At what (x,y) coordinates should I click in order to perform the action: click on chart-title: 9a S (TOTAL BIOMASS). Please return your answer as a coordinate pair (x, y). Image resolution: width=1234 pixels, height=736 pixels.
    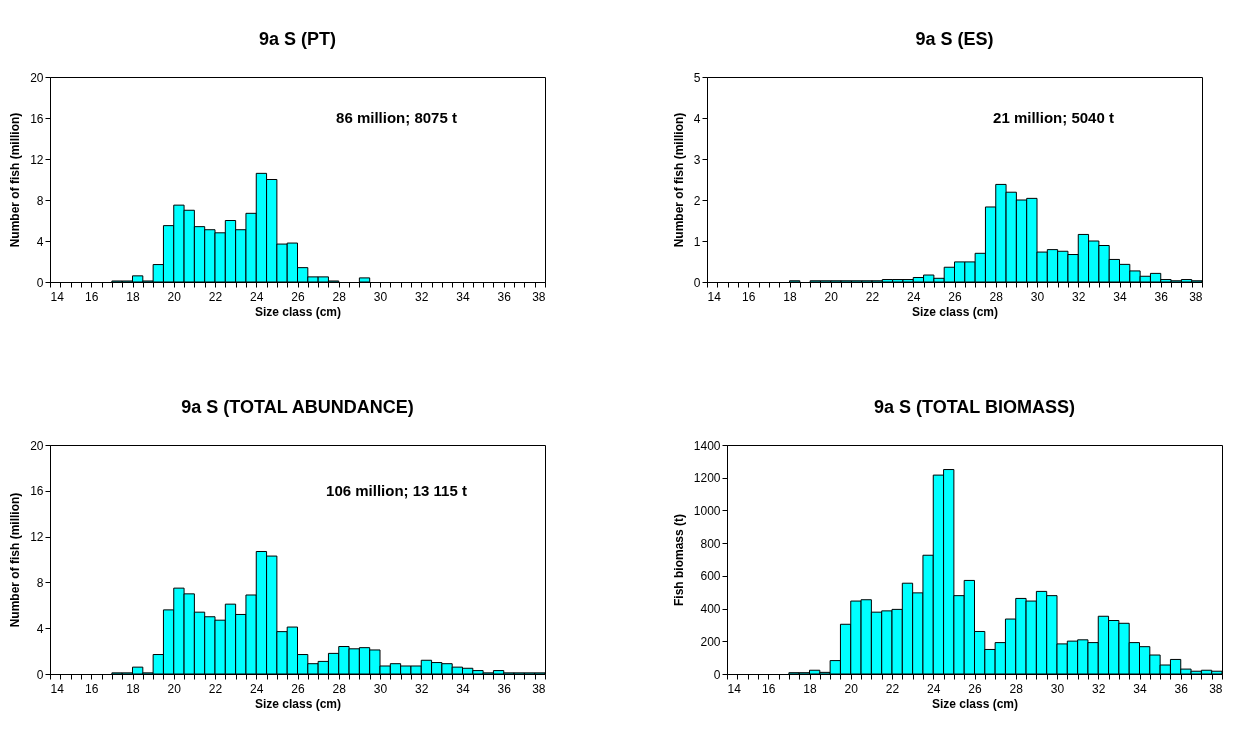
    Looking at the image, I should click on (974, 407).